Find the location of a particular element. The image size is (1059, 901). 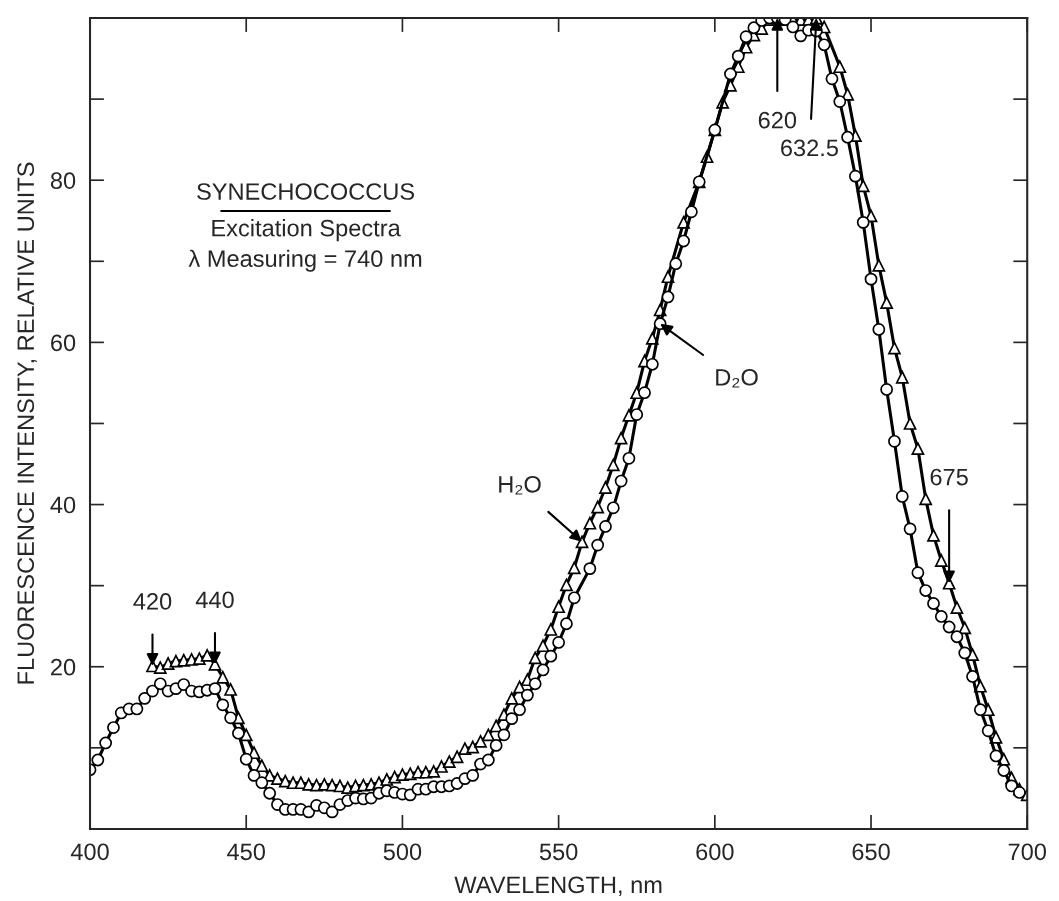

annotation: 675 is located at coordinates (949, 477).